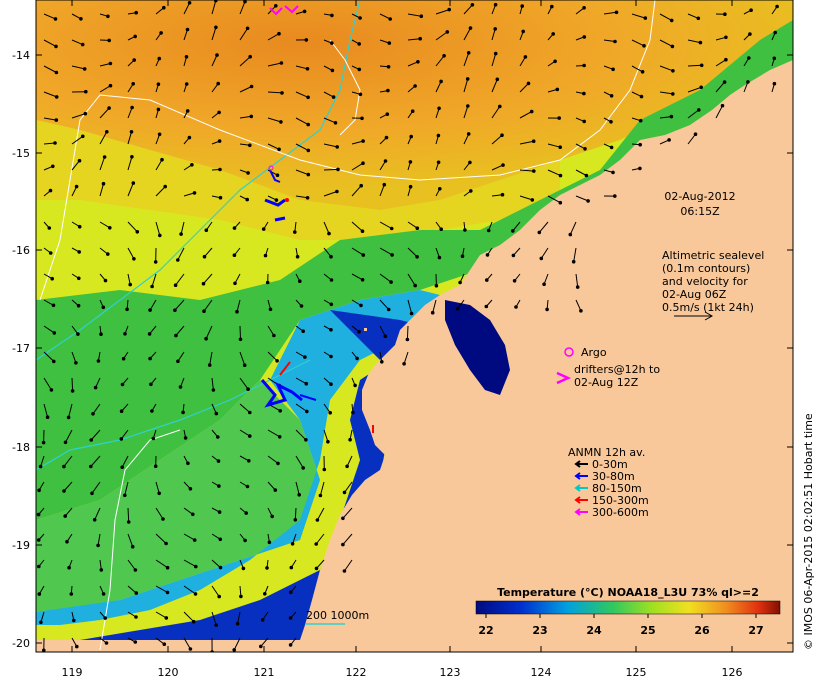 Image resolution: width=820 pixels, height=680 pixels. I want to click on anmn-item-label: 0-30m, so click(610, 464).